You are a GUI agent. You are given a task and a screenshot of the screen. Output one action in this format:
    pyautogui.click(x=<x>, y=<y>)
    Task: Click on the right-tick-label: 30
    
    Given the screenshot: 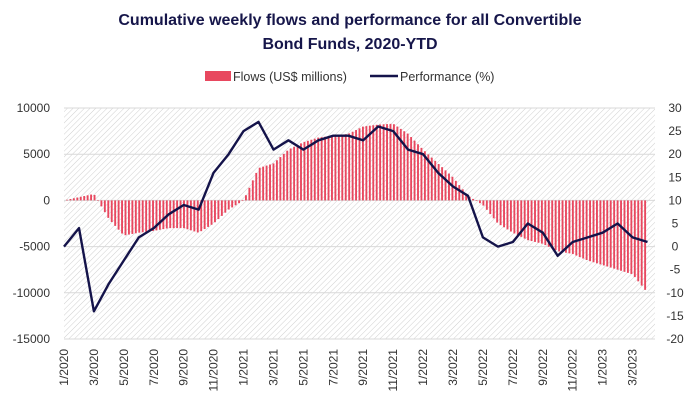 What is the action you would take?
    pyautogui.click(x=675, y=108)
    